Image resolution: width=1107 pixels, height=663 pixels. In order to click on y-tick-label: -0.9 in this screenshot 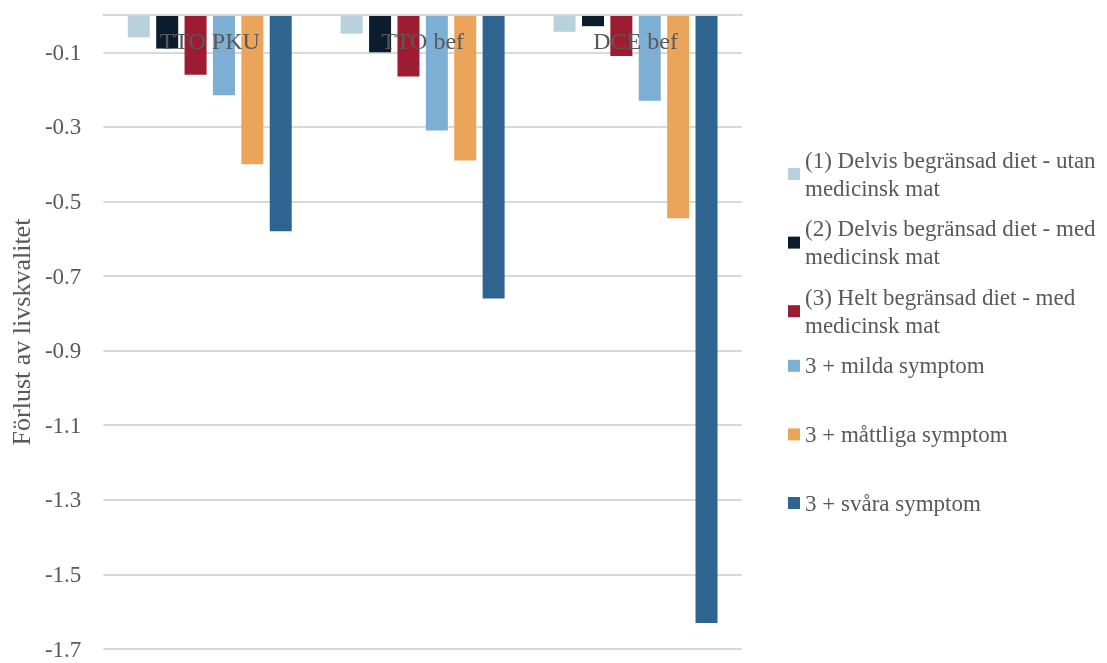, I will do `click(63, 351)`.